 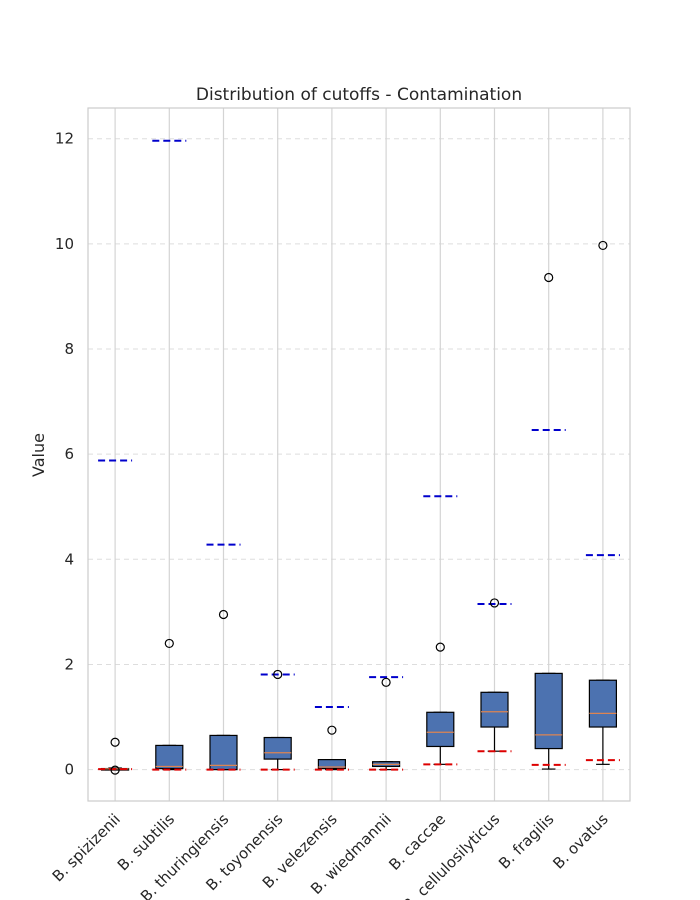 What do you see at coordinates (69, 664) in the screenshot?
I see `y-tick-label: 2` at bounding box center [69, 664].